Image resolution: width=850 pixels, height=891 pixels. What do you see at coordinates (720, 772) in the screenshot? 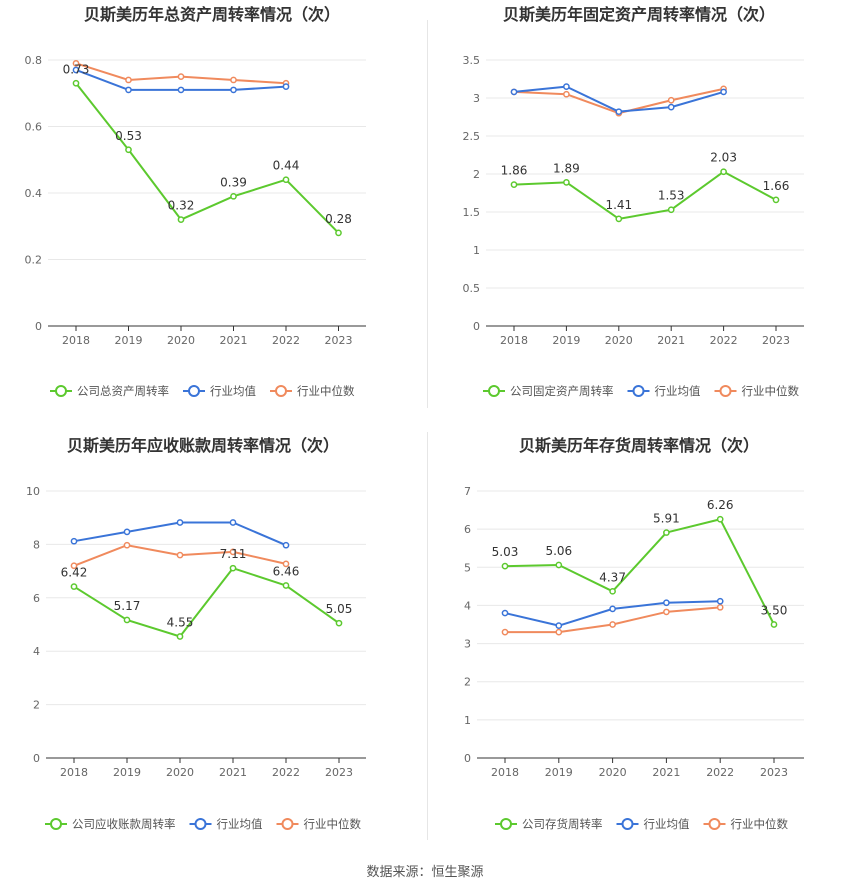
I see `chart4-xtick-label: 2022` at bounding box center [720, 772].